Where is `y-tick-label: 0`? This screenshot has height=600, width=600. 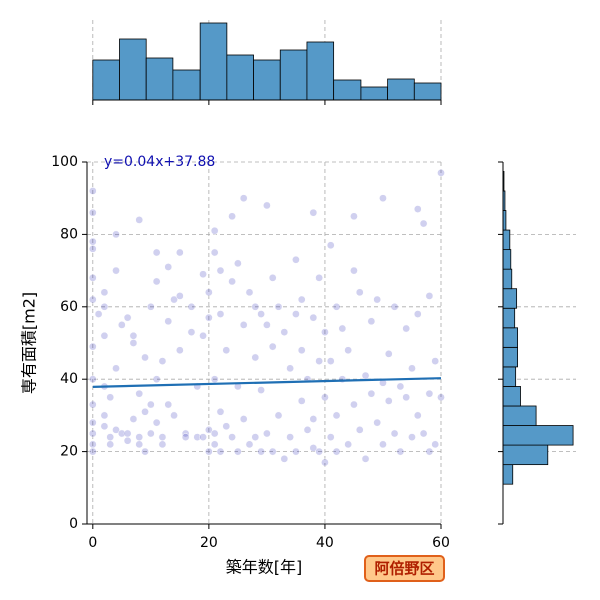
y-tick-label: 0 is located at coordinates (73, 524).